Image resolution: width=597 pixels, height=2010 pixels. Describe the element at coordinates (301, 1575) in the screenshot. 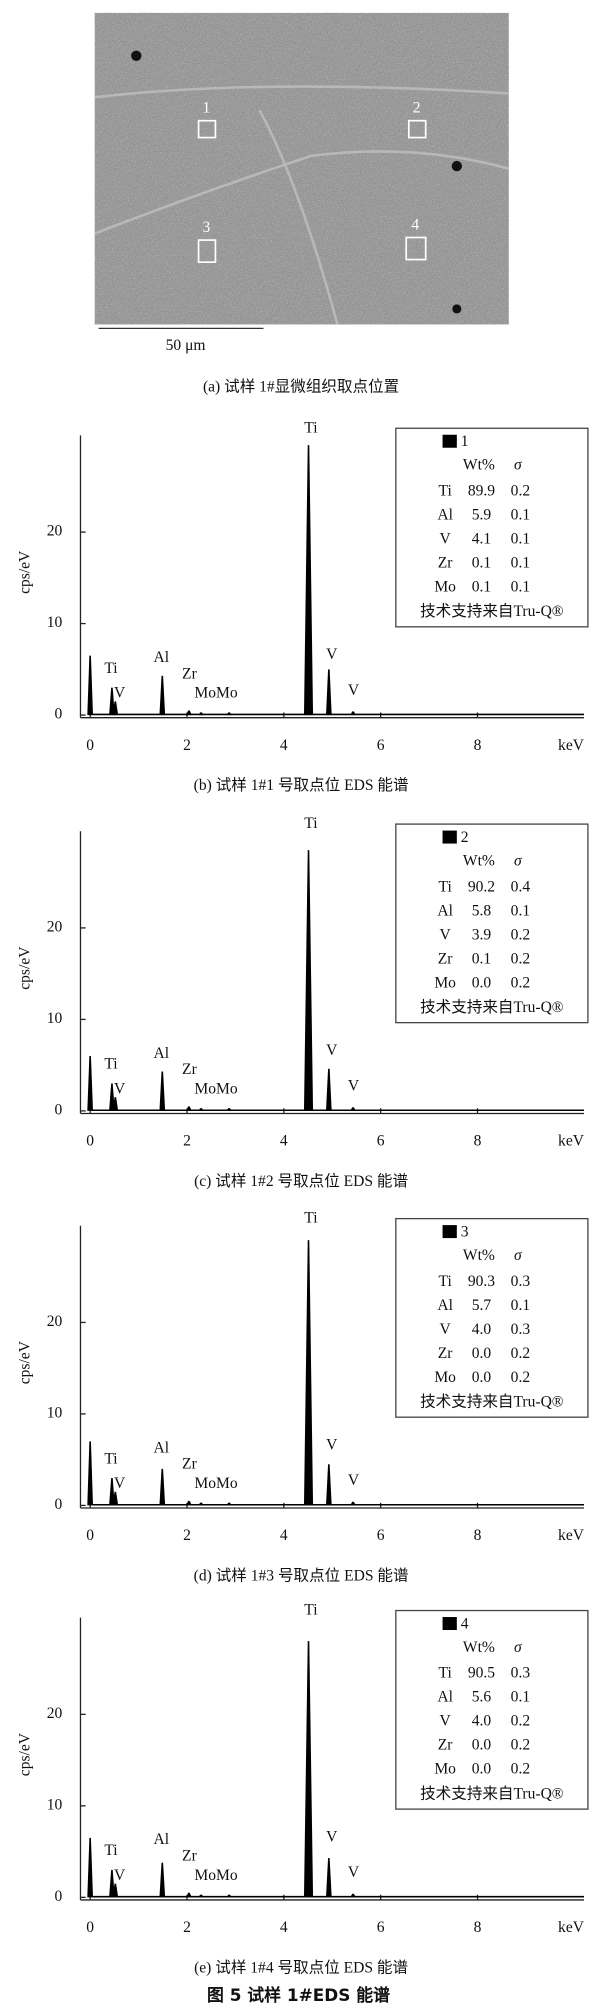

I see `caption: (d) 试样 1#3 号取点位 EDS 能谱` at that location.